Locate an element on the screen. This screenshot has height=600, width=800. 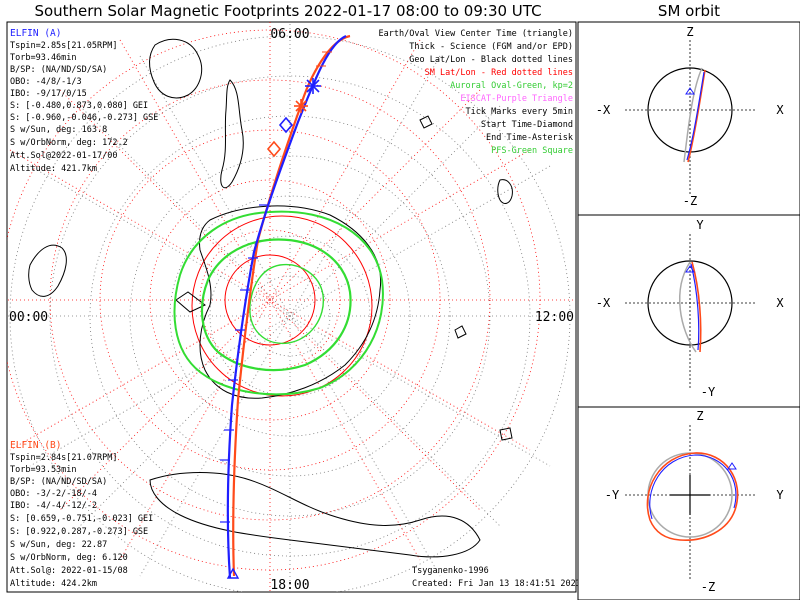
elfin-b-line: IBO: -4/-4/-12/-2 is located at coordinates (53, 506).